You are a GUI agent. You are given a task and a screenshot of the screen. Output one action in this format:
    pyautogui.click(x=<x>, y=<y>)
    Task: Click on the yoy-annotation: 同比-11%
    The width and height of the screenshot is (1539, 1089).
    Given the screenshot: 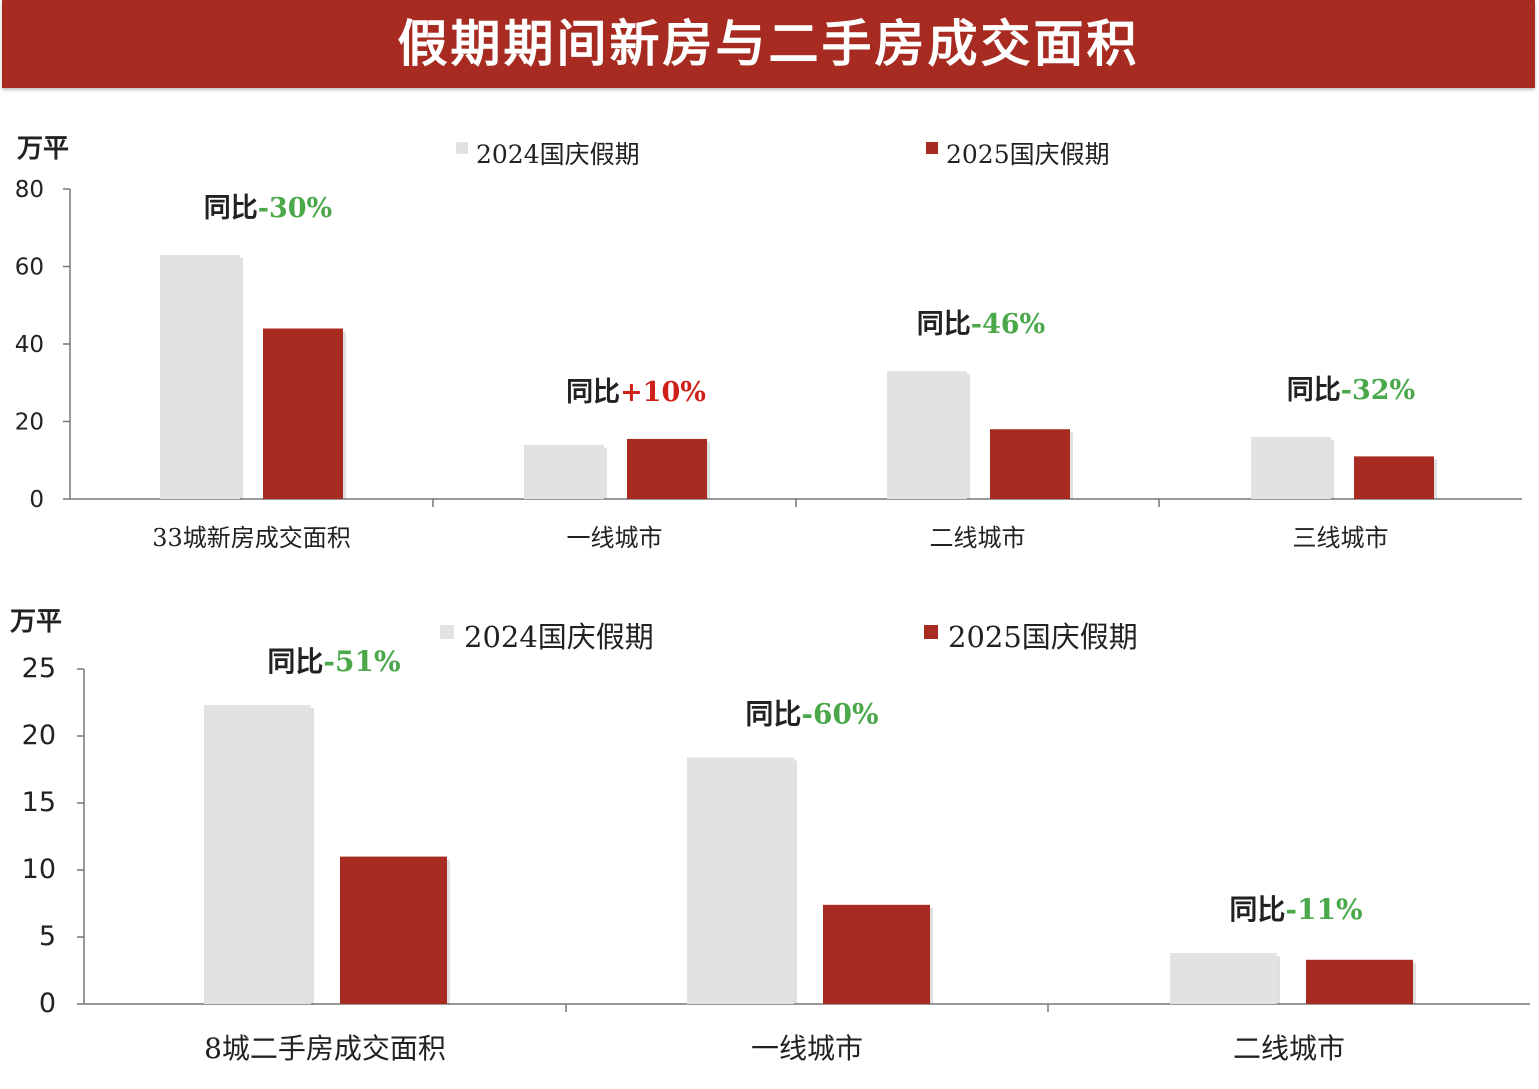 What is the action you would take?
    pyautogui.click(x=1295, y=909)
    